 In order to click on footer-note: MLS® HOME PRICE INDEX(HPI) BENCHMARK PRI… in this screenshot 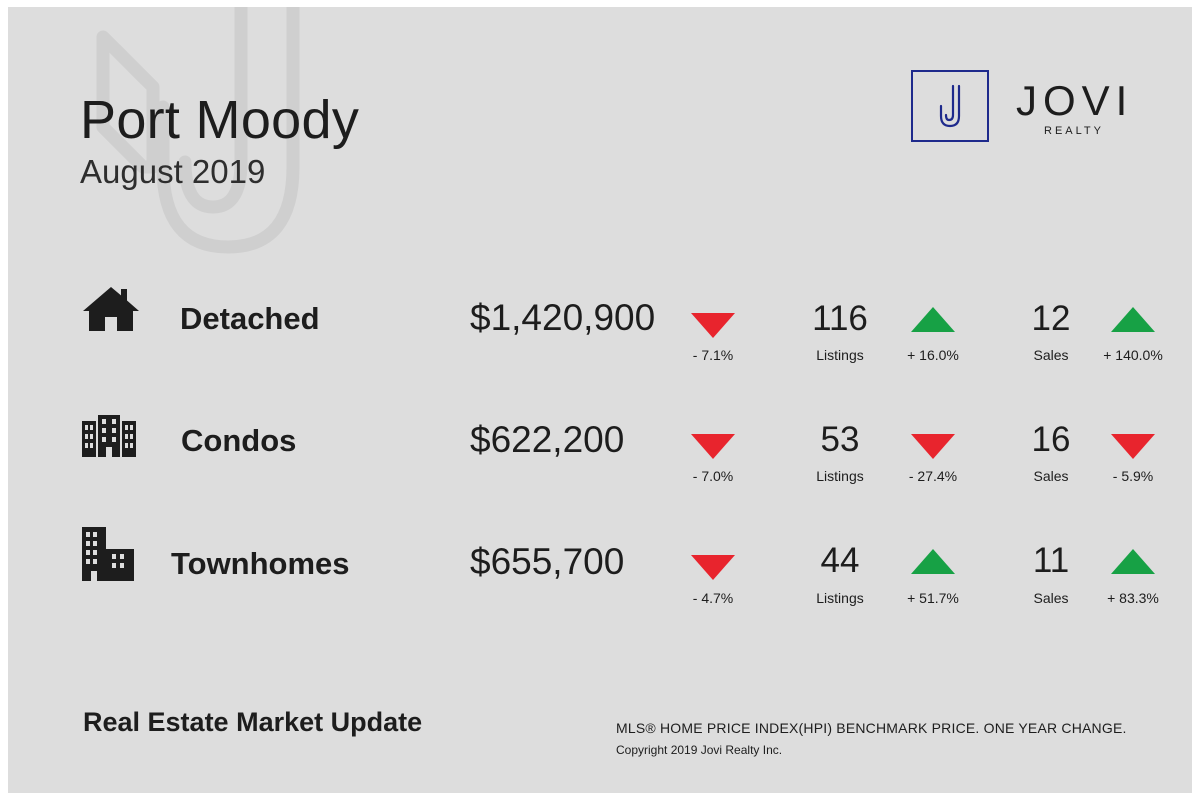, I will do `click(871, 728)`.